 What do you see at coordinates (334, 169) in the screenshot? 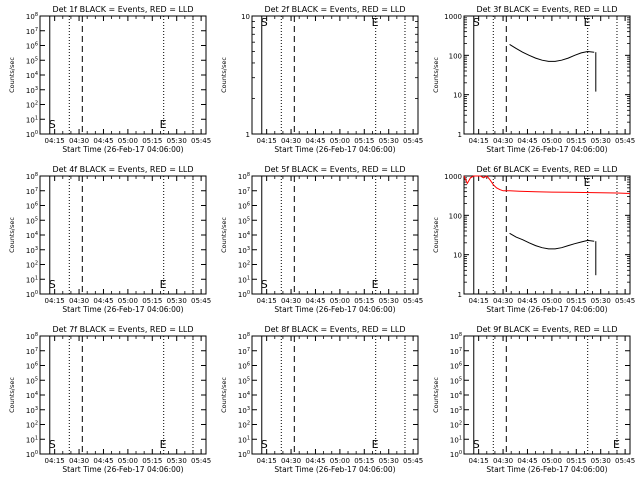
I see `panel-title: Det 5f BLACK = Events, RED = LLD` at bounding box center [334, 169].